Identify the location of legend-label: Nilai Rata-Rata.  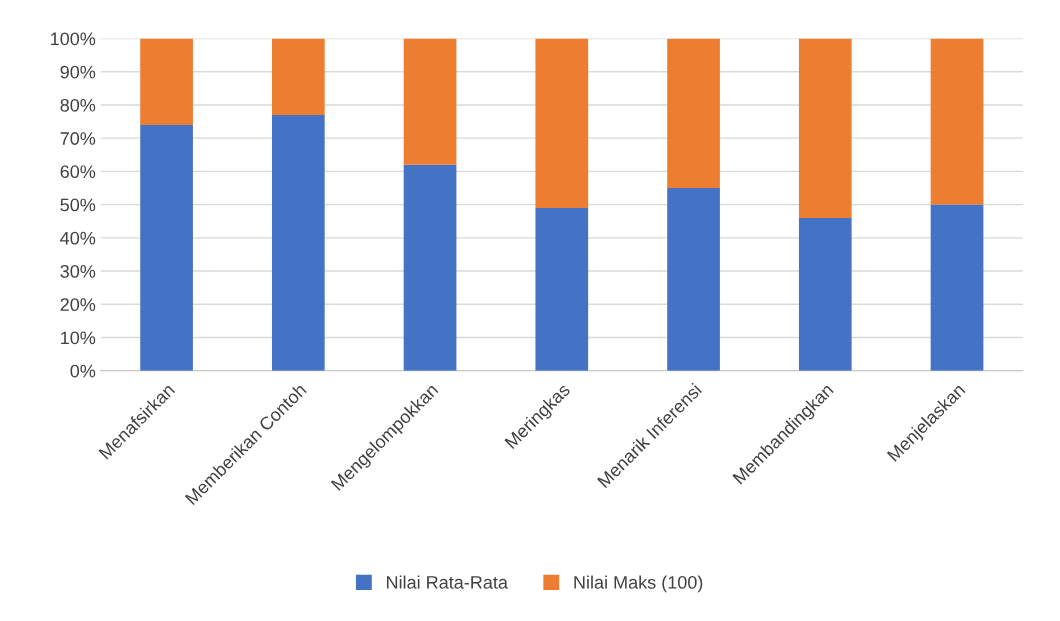
(447, 582).